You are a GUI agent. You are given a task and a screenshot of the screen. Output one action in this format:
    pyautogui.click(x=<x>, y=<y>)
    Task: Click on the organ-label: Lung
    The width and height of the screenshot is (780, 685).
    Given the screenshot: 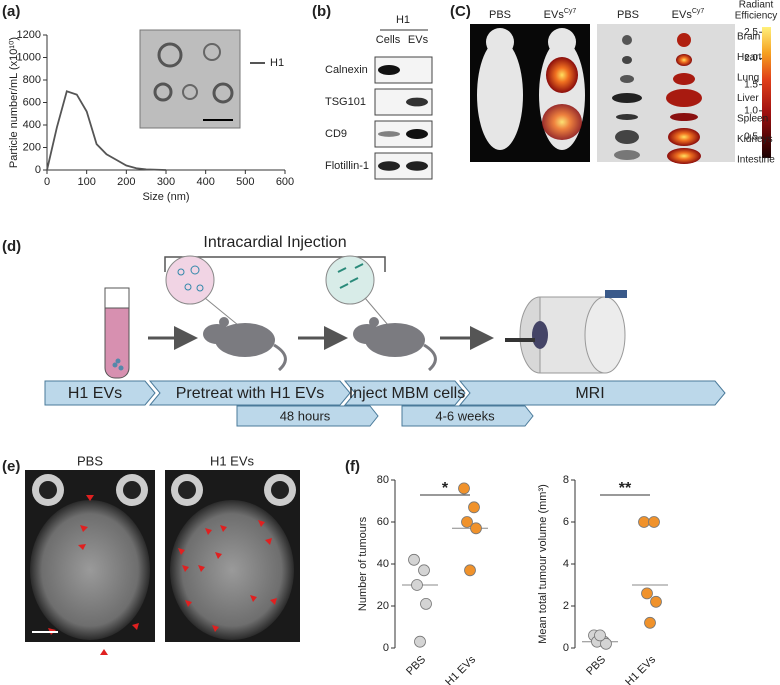 What is the action you would take?
    pyautogui.click(x=748, y=78)
    